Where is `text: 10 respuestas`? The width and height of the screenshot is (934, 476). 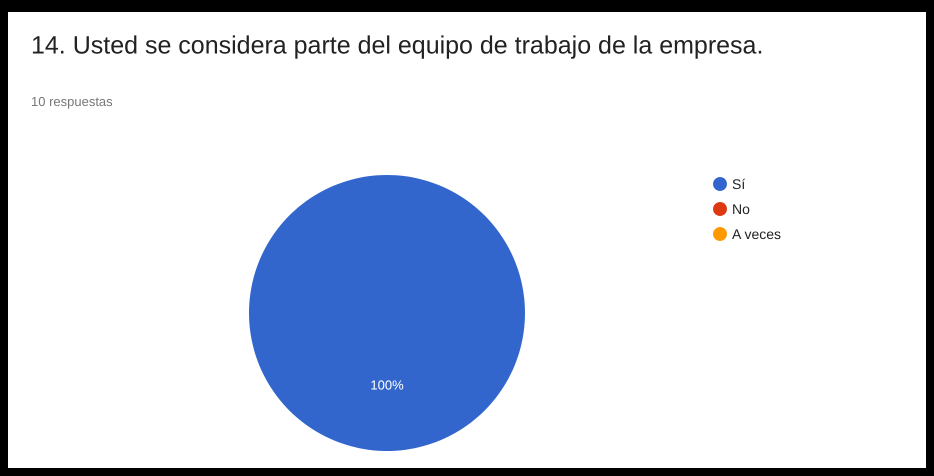
text: 10 respuestas is located at coordinates (72, 101).